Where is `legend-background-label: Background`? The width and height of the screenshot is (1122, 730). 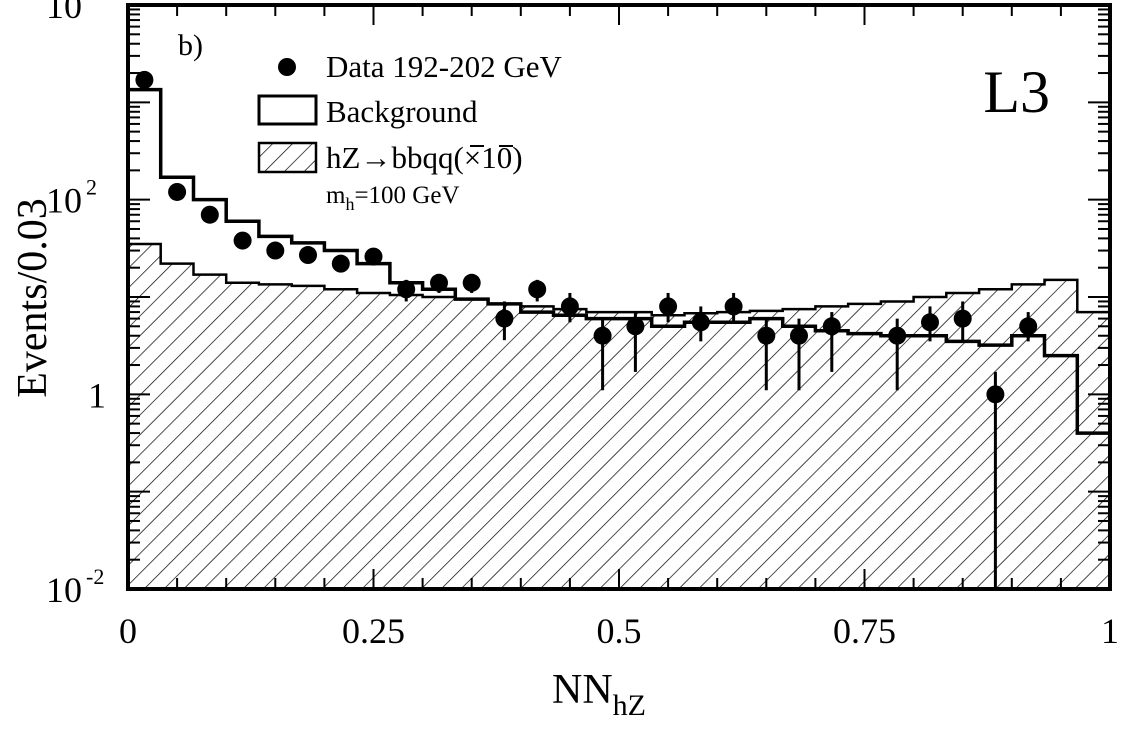
legend-background-label: Background is located at coordinates (402, 111).